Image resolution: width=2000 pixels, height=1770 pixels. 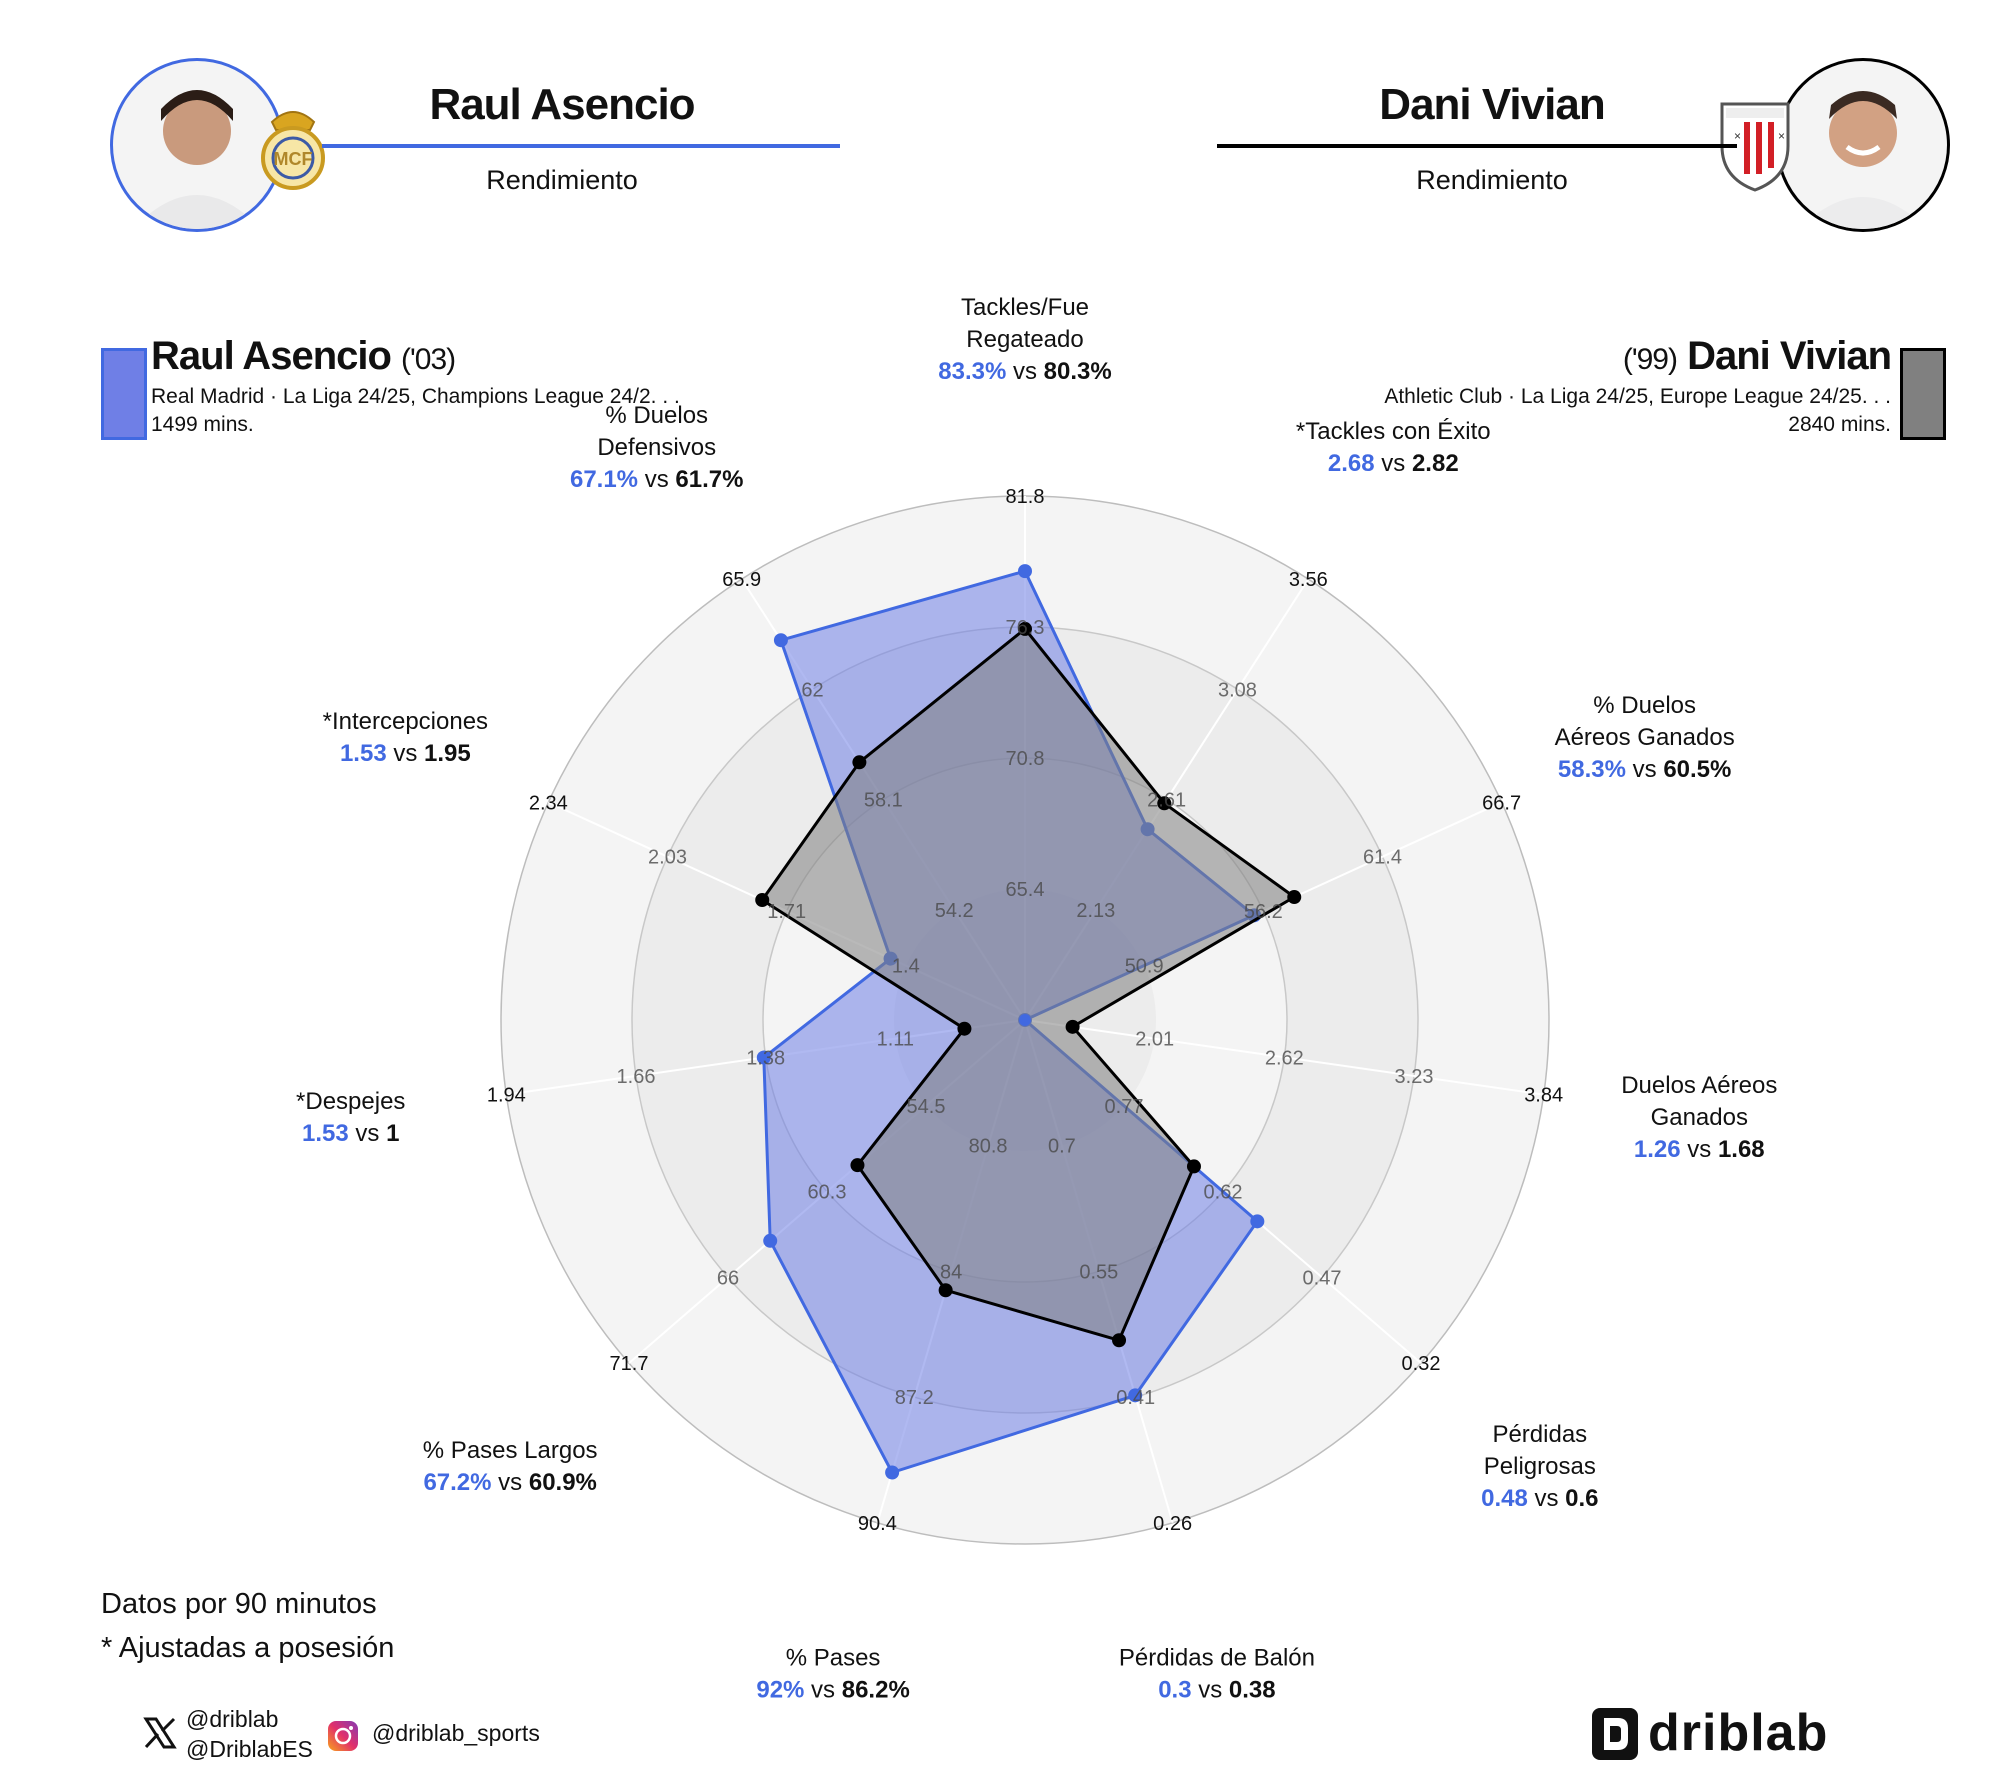 I want to click on twitter-handle-2: @DriblabES, so click(x=249, y=1749).